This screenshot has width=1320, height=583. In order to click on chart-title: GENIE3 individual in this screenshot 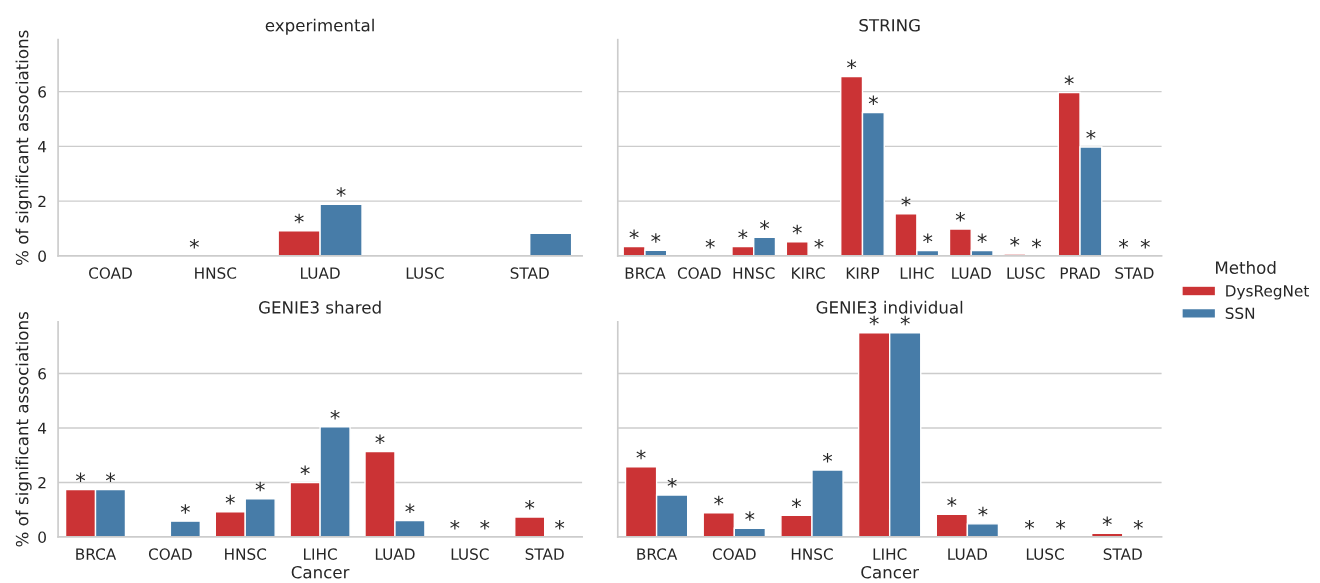, I will do `click(889, 307)`.